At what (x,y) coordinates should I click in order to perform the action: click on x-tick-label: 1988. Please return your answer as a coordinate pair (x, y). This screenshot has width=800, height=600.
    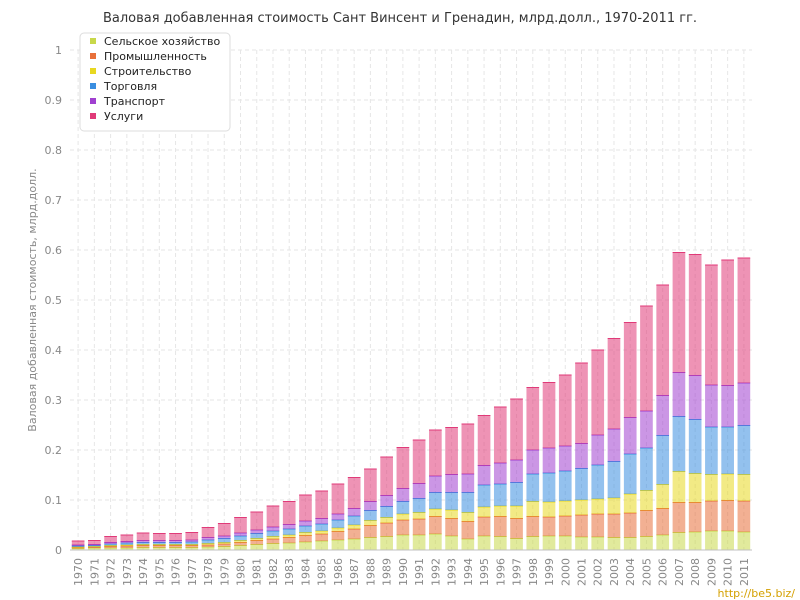
    Looking at the image, I should click on (370, 572).